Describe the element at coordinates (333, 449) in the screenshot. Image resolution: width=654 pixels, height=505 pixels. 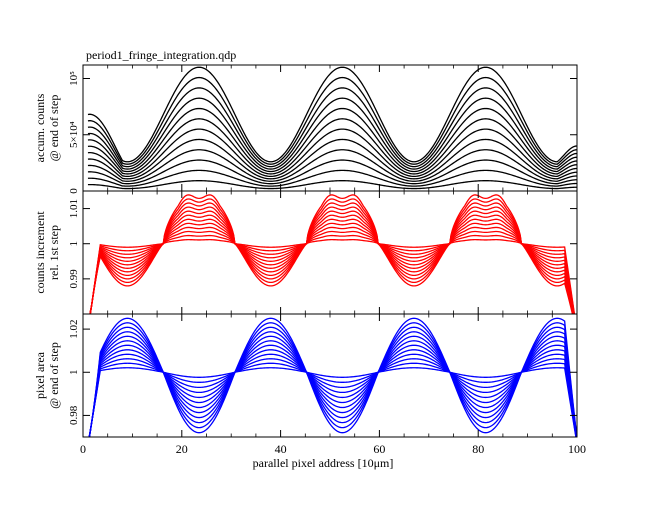
I see `x-tick-labels: 0 20 40 60 80 100` at that location.